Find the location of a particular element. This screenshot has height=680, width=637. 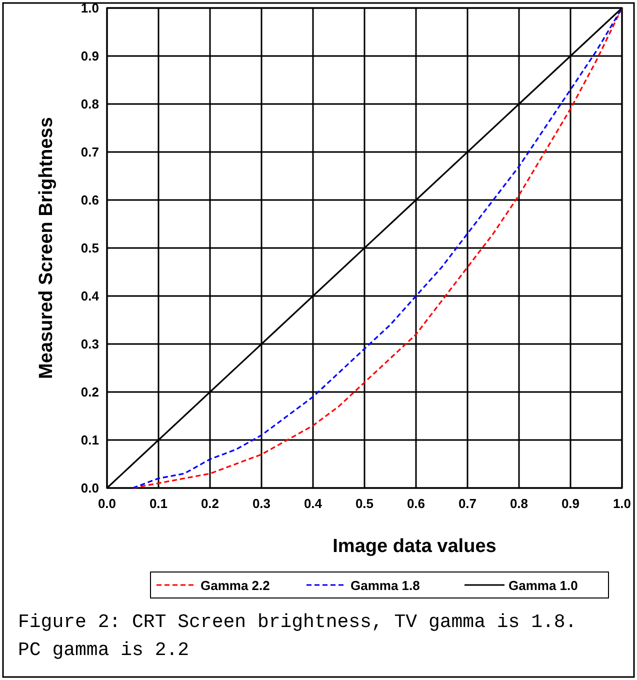

legend-label: Gamma 1.0 is located at coordinates (543, 585).